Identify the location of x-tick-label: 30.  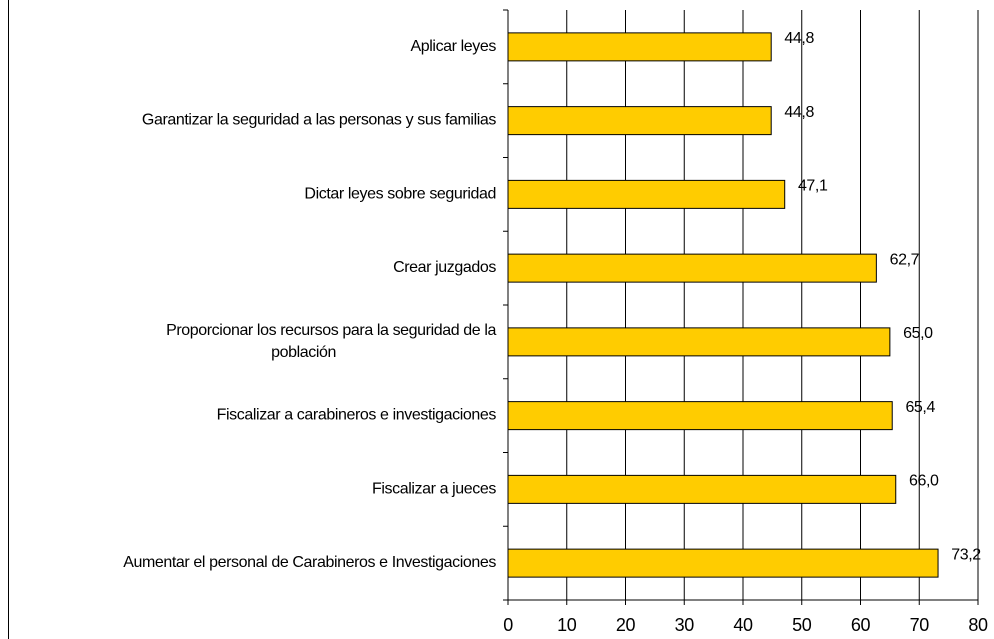
(685, 625).